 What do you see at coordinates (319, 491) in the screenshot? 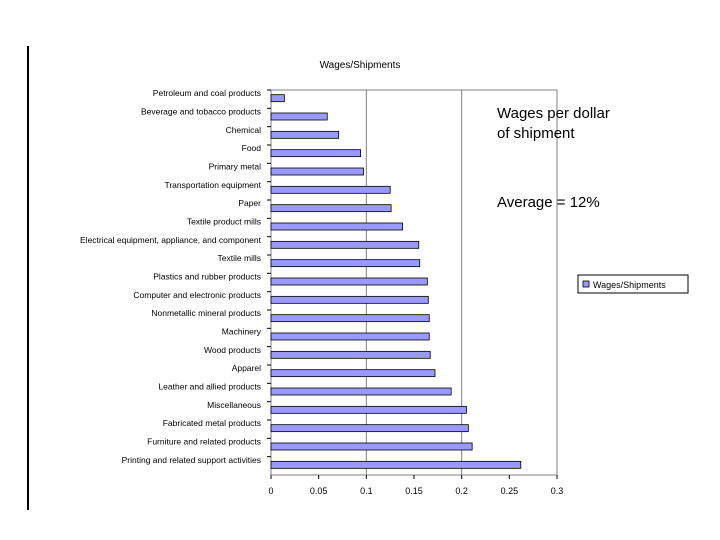
I see `x-tick-label: 0.05` at bounding box center [319, 491].